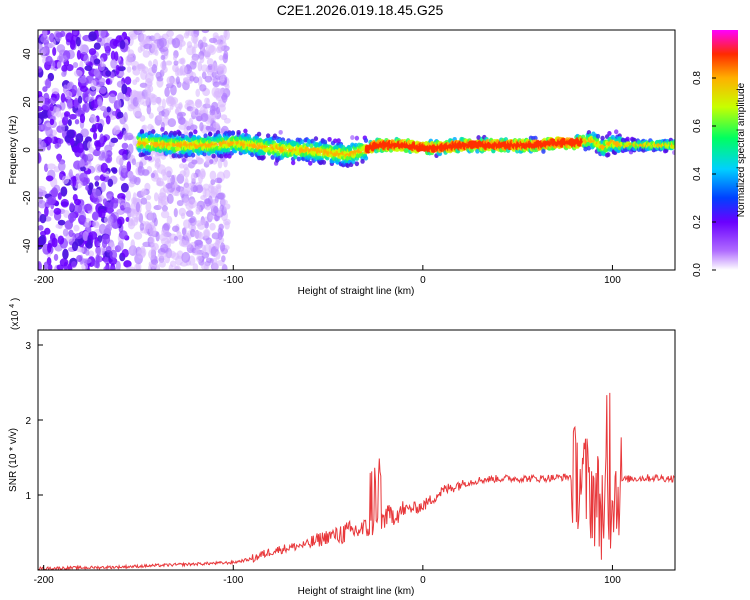 Image resolution: width=750 pixels, height=600 pixels. What do you see at coordinates (725, 150) in the screenshot?
I see `colorbar-gradient` at bounding box center [725, 150].